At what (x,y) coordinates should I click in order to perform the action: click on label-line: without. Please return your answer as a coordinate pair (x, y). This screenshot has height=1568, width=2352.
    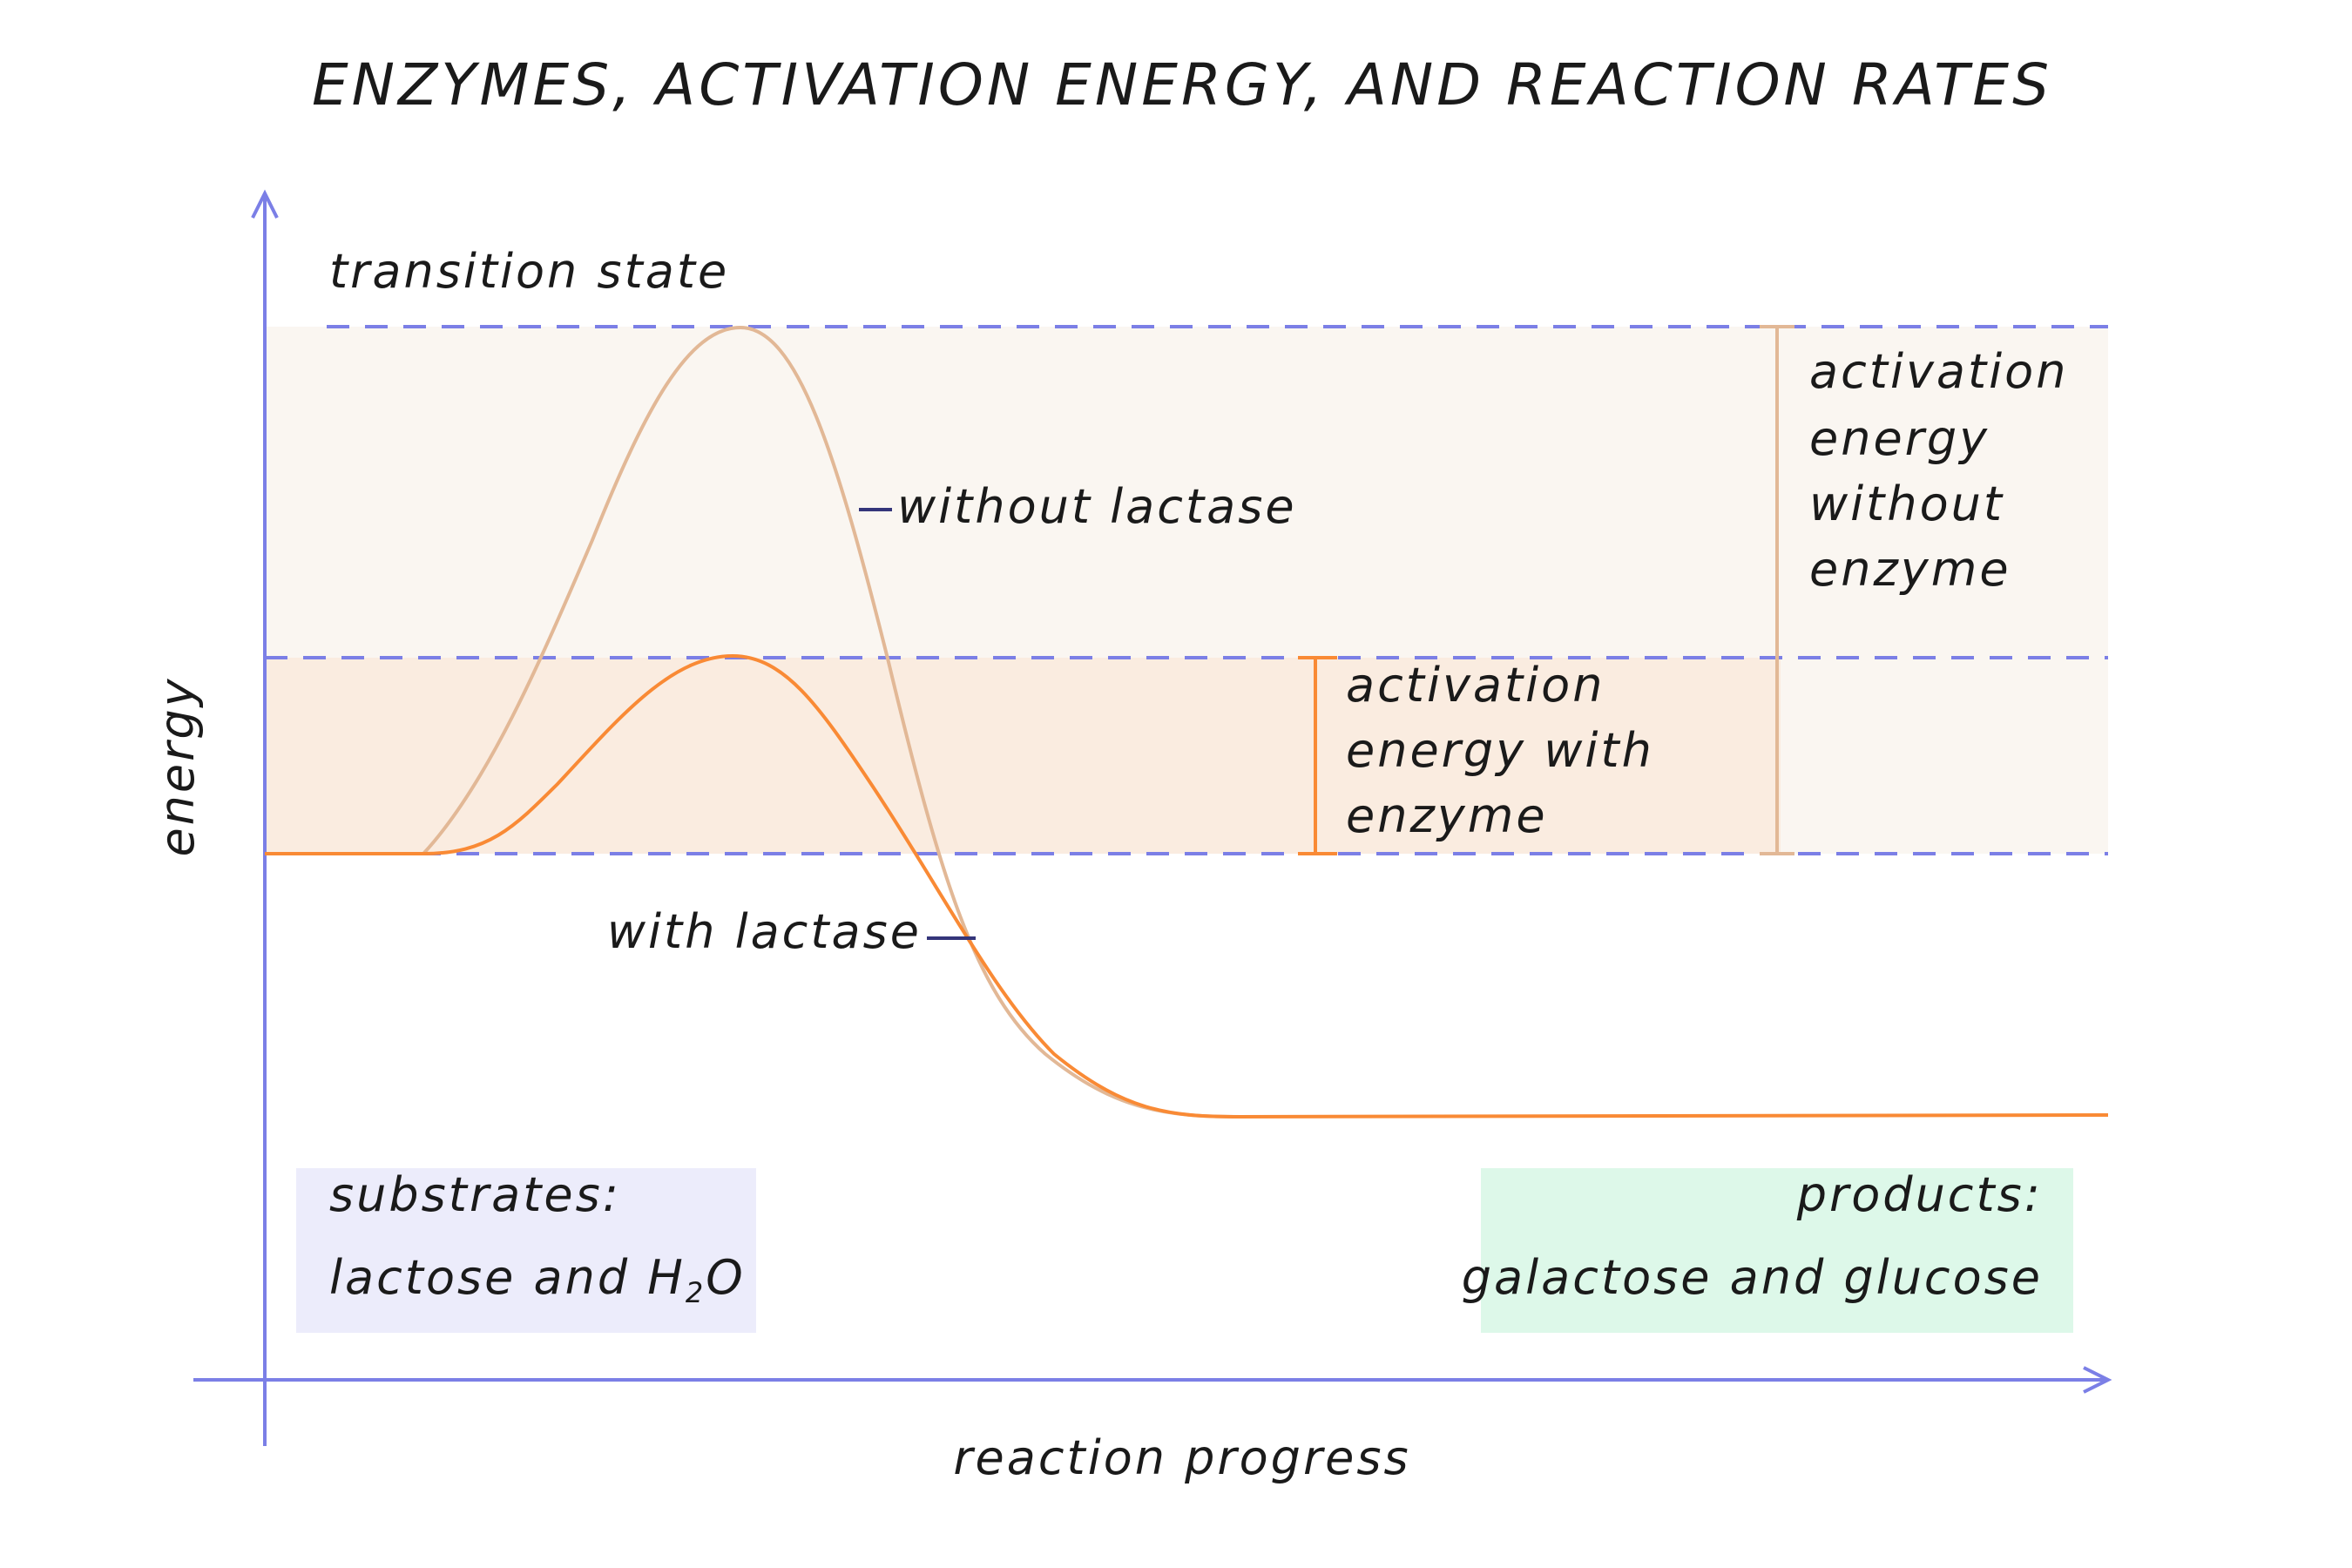
    Looking at the image, I should click on (1906, 504).